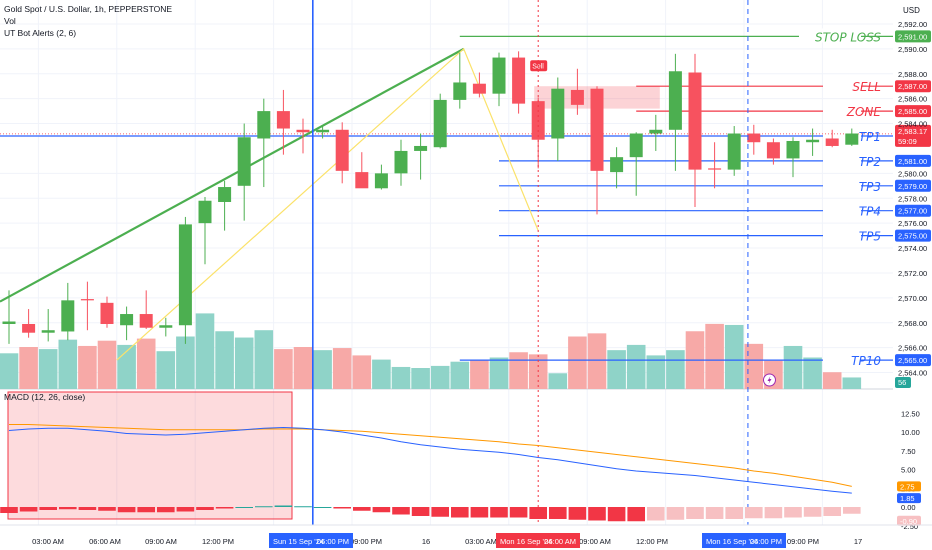  What do you see at coordinates (908, 470) in the screenshot?
I see `macd-tick: 5.00` at bounding box center [908, 470].